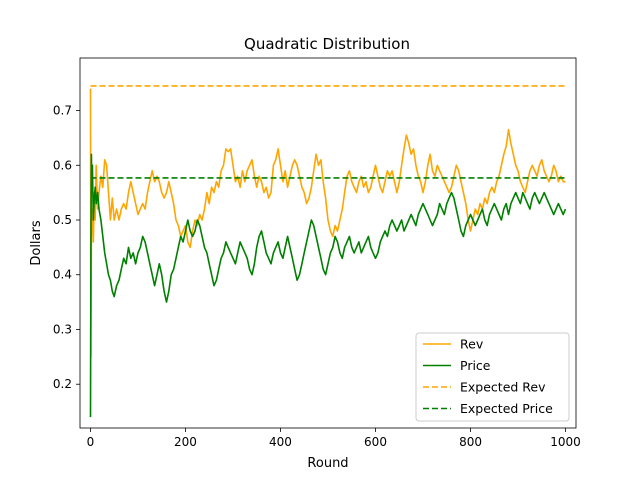  What do you see at coordinates (91, 442) in the screenshot?
I see `x-tick-label: 0` at bounding box center [91, 442].